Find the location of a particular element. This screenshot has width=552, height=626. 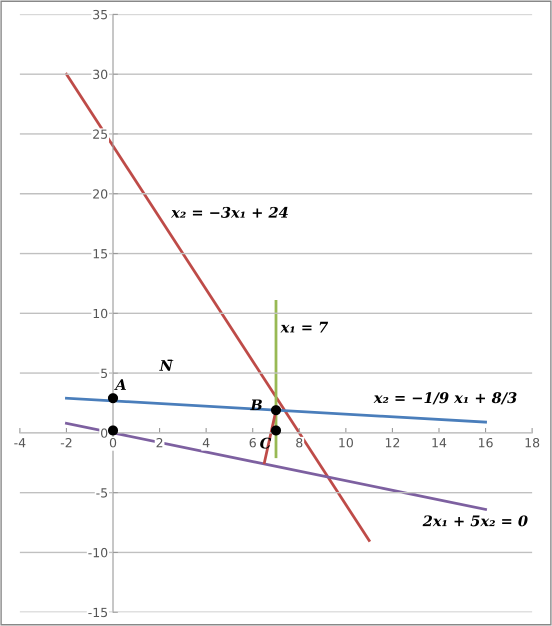

x-tick-label: 6 is located at coordinates (253, 443).